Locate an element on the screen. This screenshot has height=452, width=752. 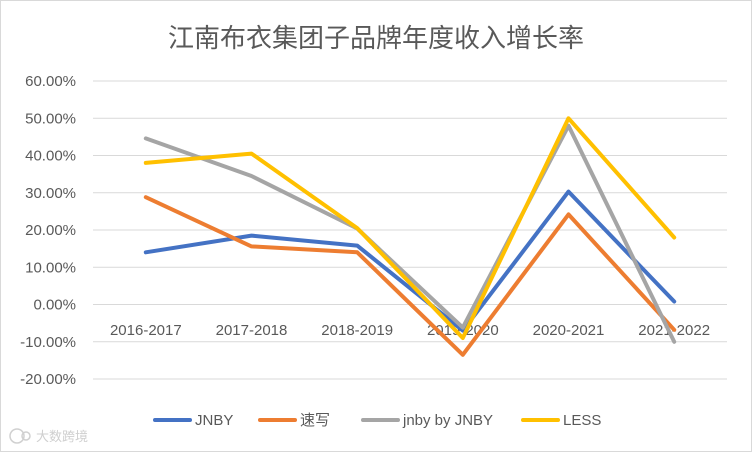
legend-item: LESS is located at coordinates (561, 420).